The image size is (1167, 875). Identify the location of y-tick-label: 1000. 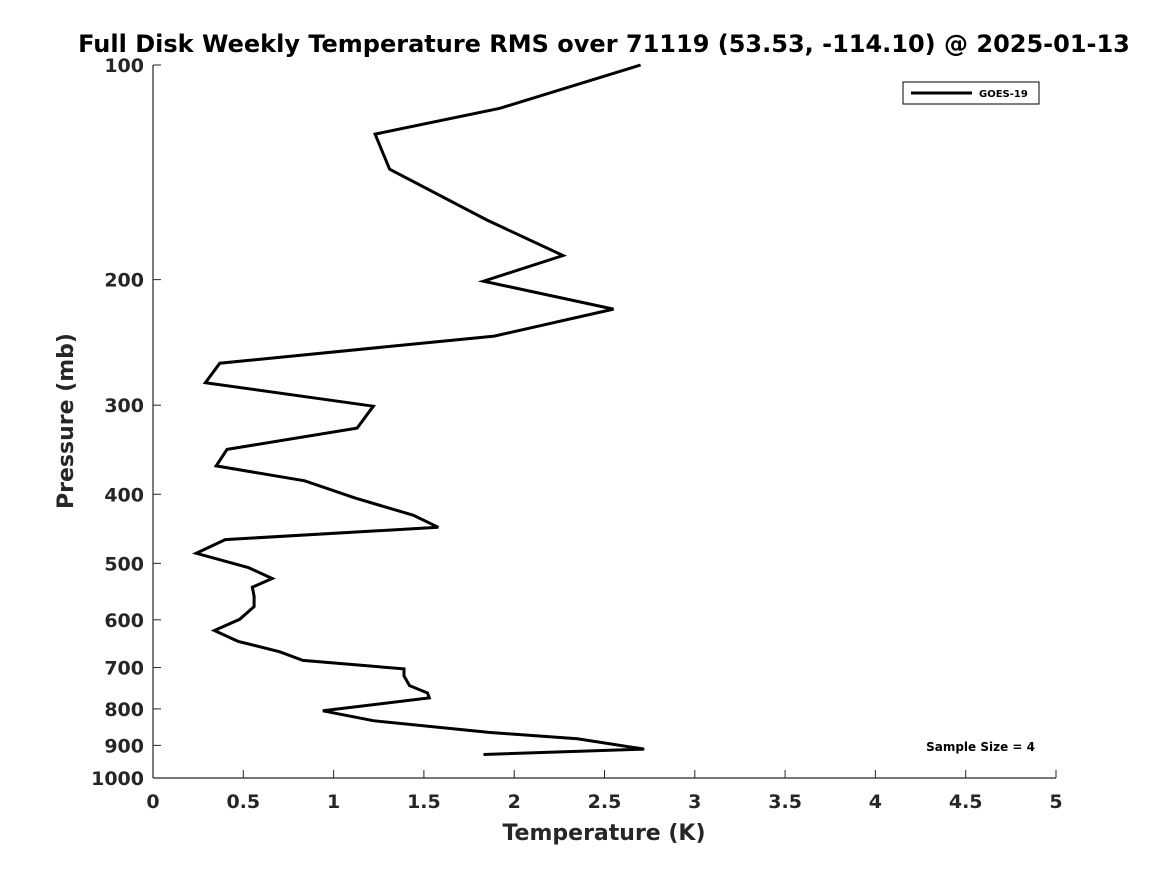
(117, 779).